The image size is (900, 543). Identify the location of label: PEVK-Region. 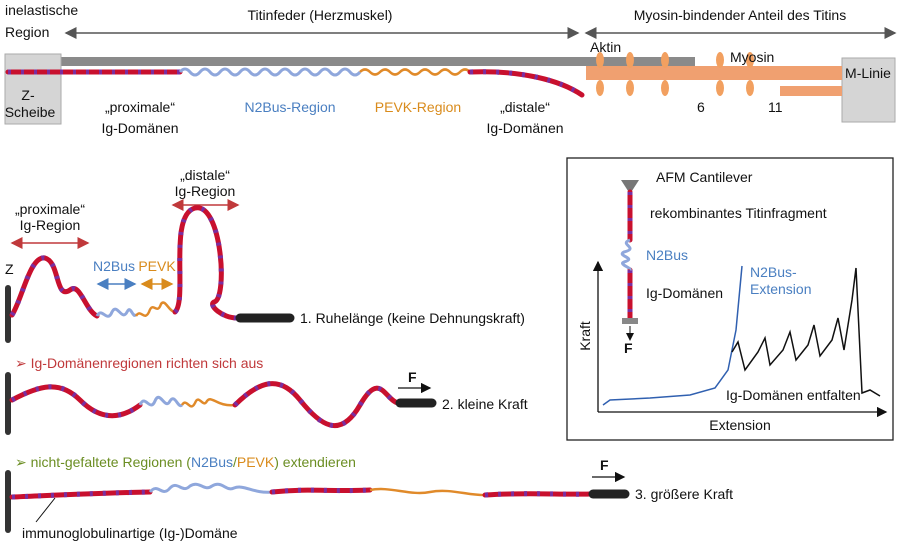
(418, 107).